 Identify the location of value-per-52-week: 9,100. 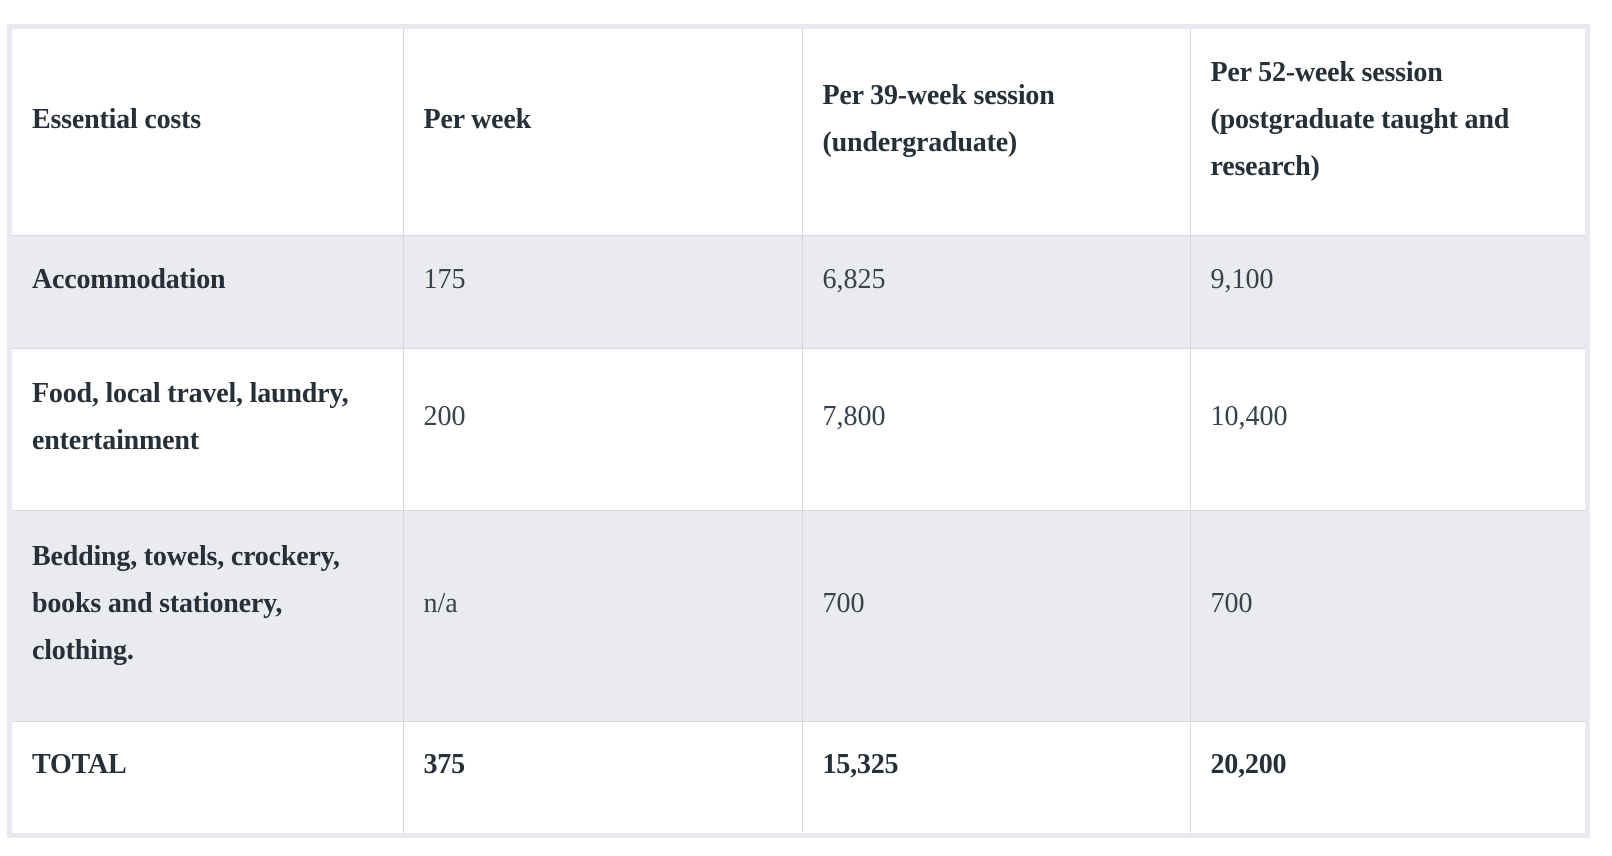
(1242, 279).